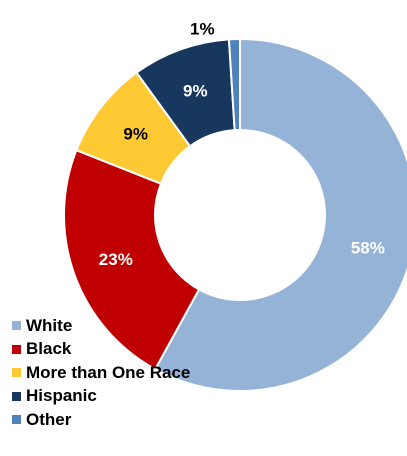 Image resolution: width=407 pixels, height=456 pixels. I want to click on slice-label-more-than-one-race: 9%, so click(135, 134).